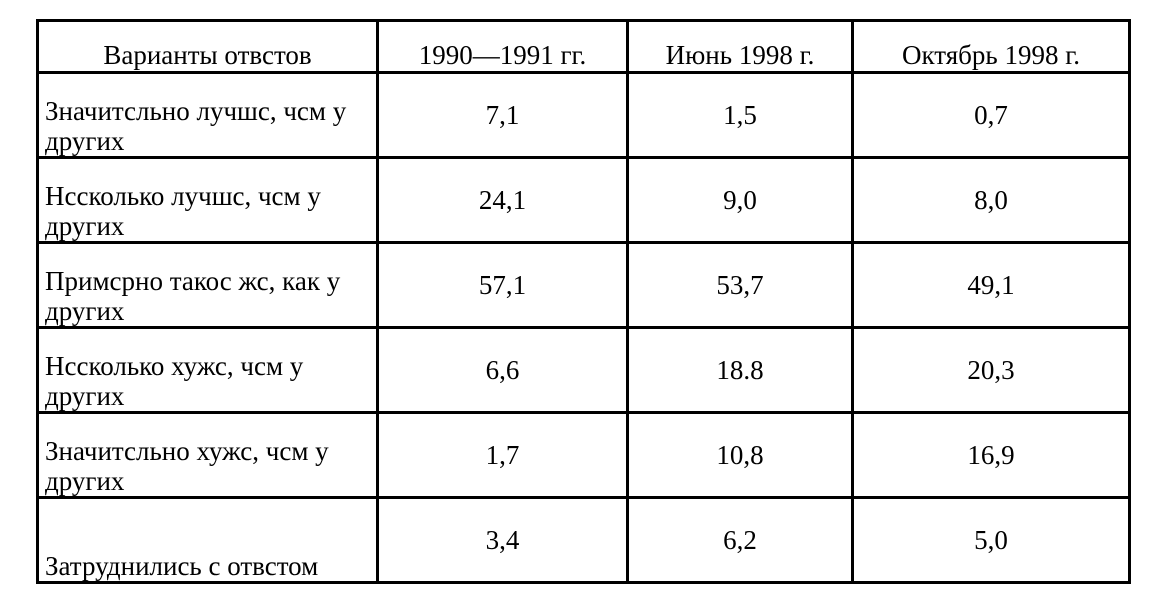 Image resolution: width=1159 pixels, height=590 pixels. What do you see at coordinates (502, 115) in the screenshot?
I see `cell-value: 7,1` at bounding box center [502, 115].